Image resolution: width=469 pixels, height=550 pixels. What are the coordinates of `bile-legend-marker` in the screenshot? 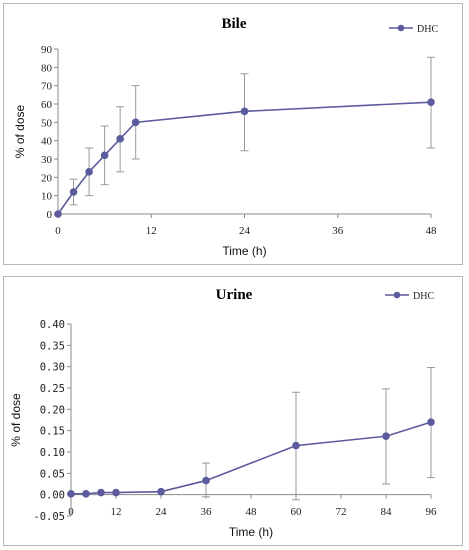 It's located at (401, 28).